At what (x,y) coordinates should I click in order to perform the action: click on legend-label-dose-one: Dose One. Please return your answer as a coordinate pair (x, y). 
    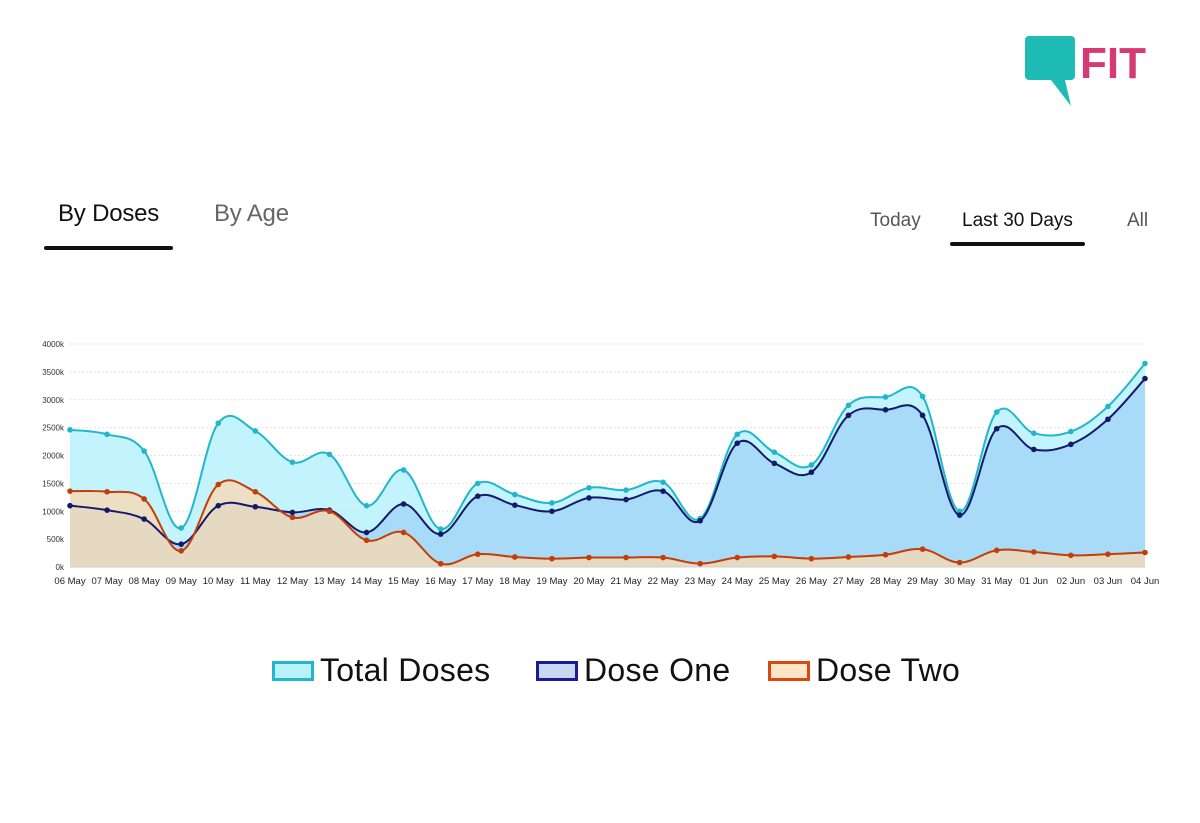
    Looking at the image, I should click on (657, 670).